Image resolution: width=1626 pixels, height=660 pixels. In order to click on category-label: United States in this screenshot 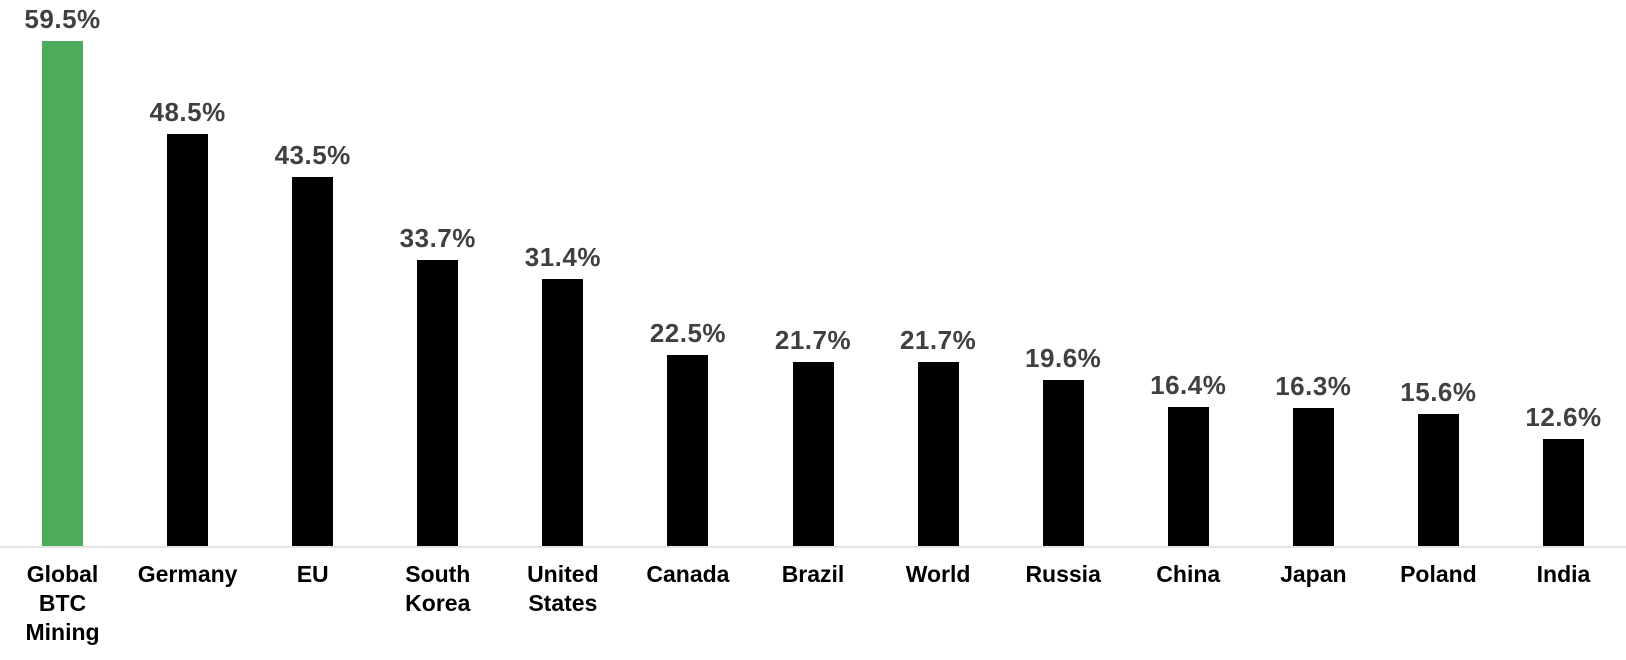, I will do `click(563, 589)`.